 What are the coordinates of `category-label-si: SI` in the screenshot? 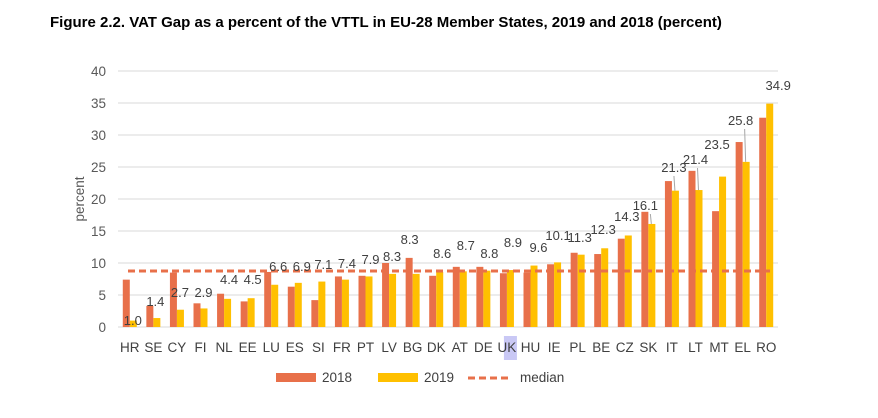 It's located at (318, 347).